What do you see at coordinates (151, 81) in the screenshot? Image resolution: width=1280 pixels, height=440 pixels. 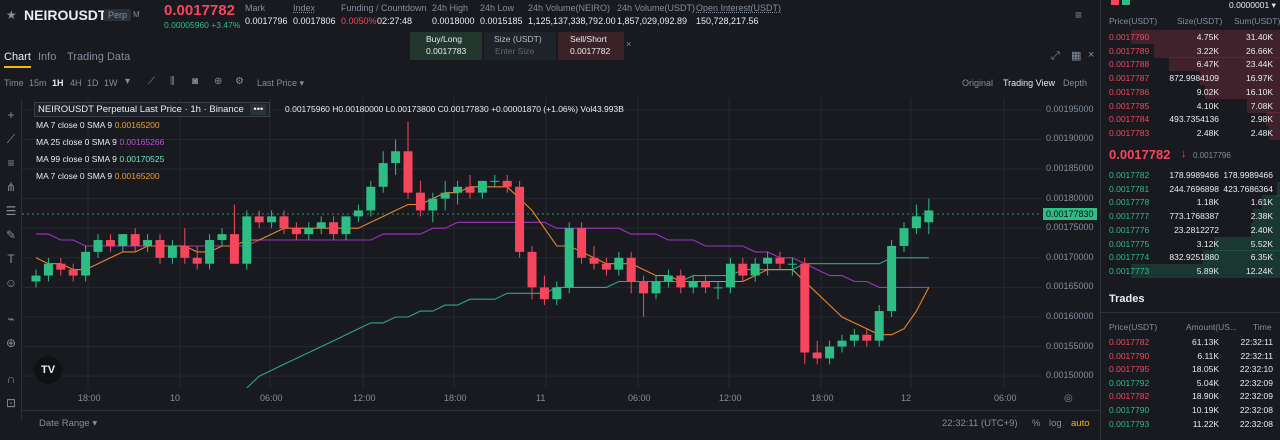 I see `indicator-icon: ⟋` at bounding box center [151, 81].